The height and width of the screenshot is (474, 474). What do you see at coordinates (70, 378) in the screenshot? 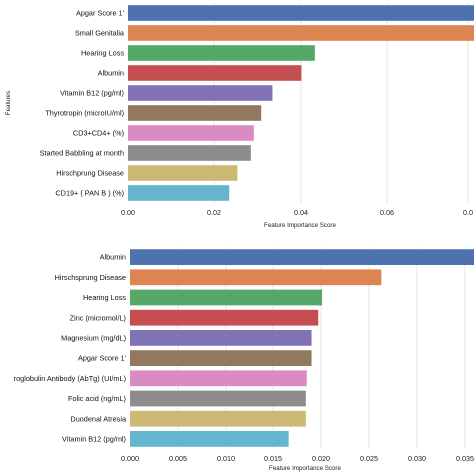
I see `category-label: roglobulin Antibody (AbTg) (UI/mL)` at bounding box center [70, 378].